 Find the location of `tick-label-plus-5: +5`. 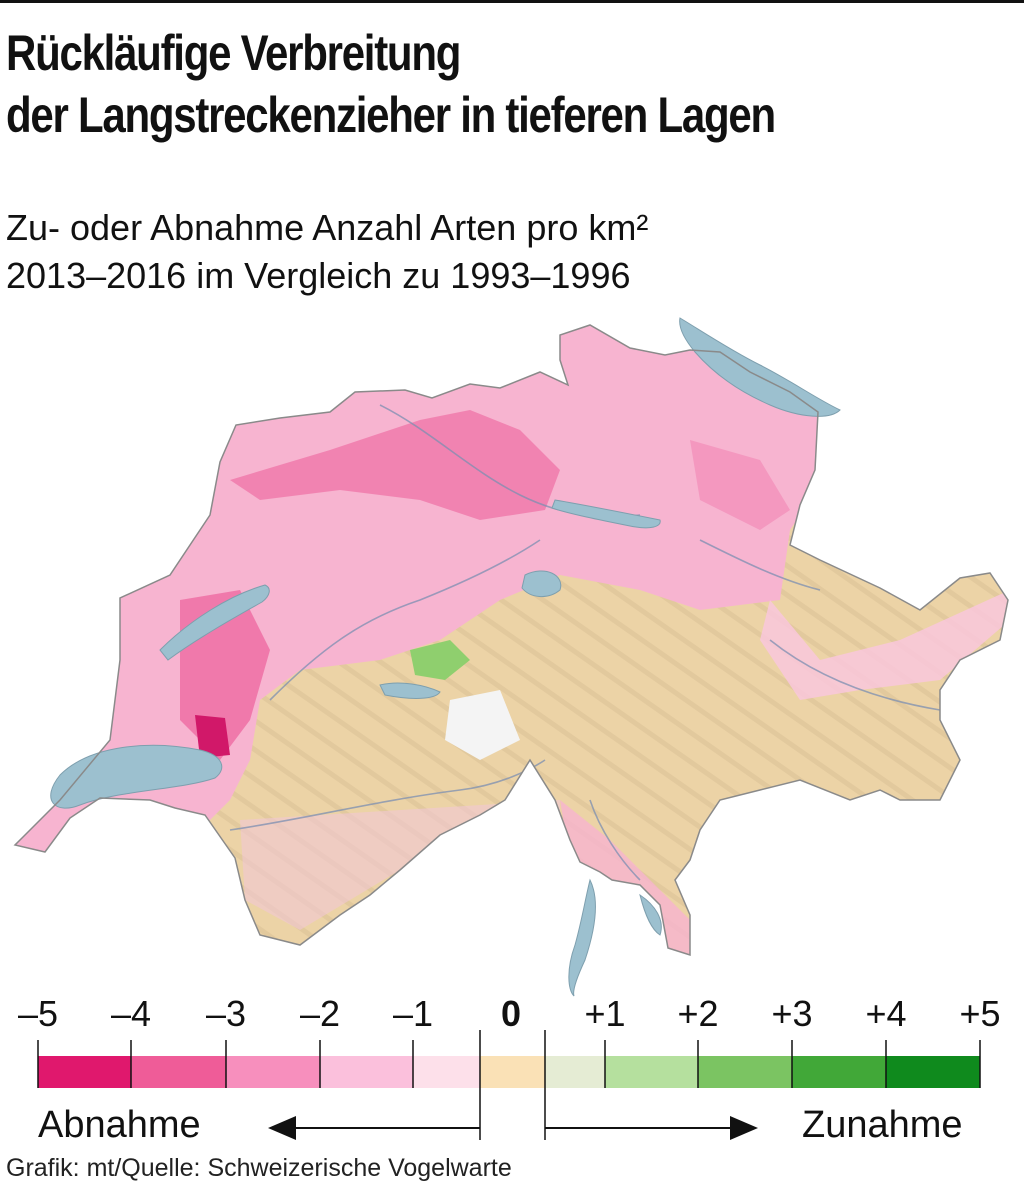

tick-label-plus-5: +5 is located at coordinates (980, 1013).